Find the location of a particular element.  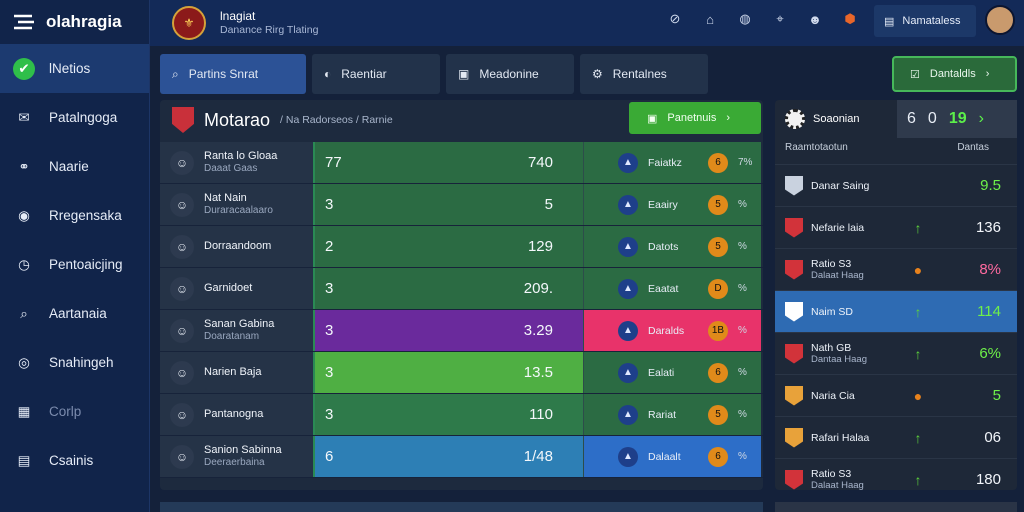

opponent-badge: 6 is located at coordinates (718, 162).